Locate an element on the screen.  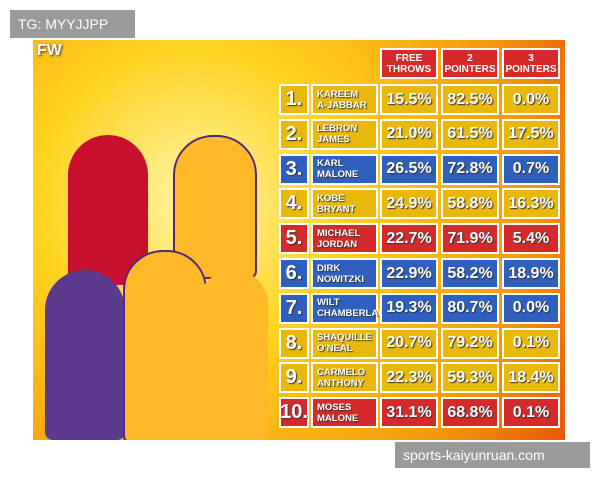
header-line: THROWS is located at coordinates (409, 69).